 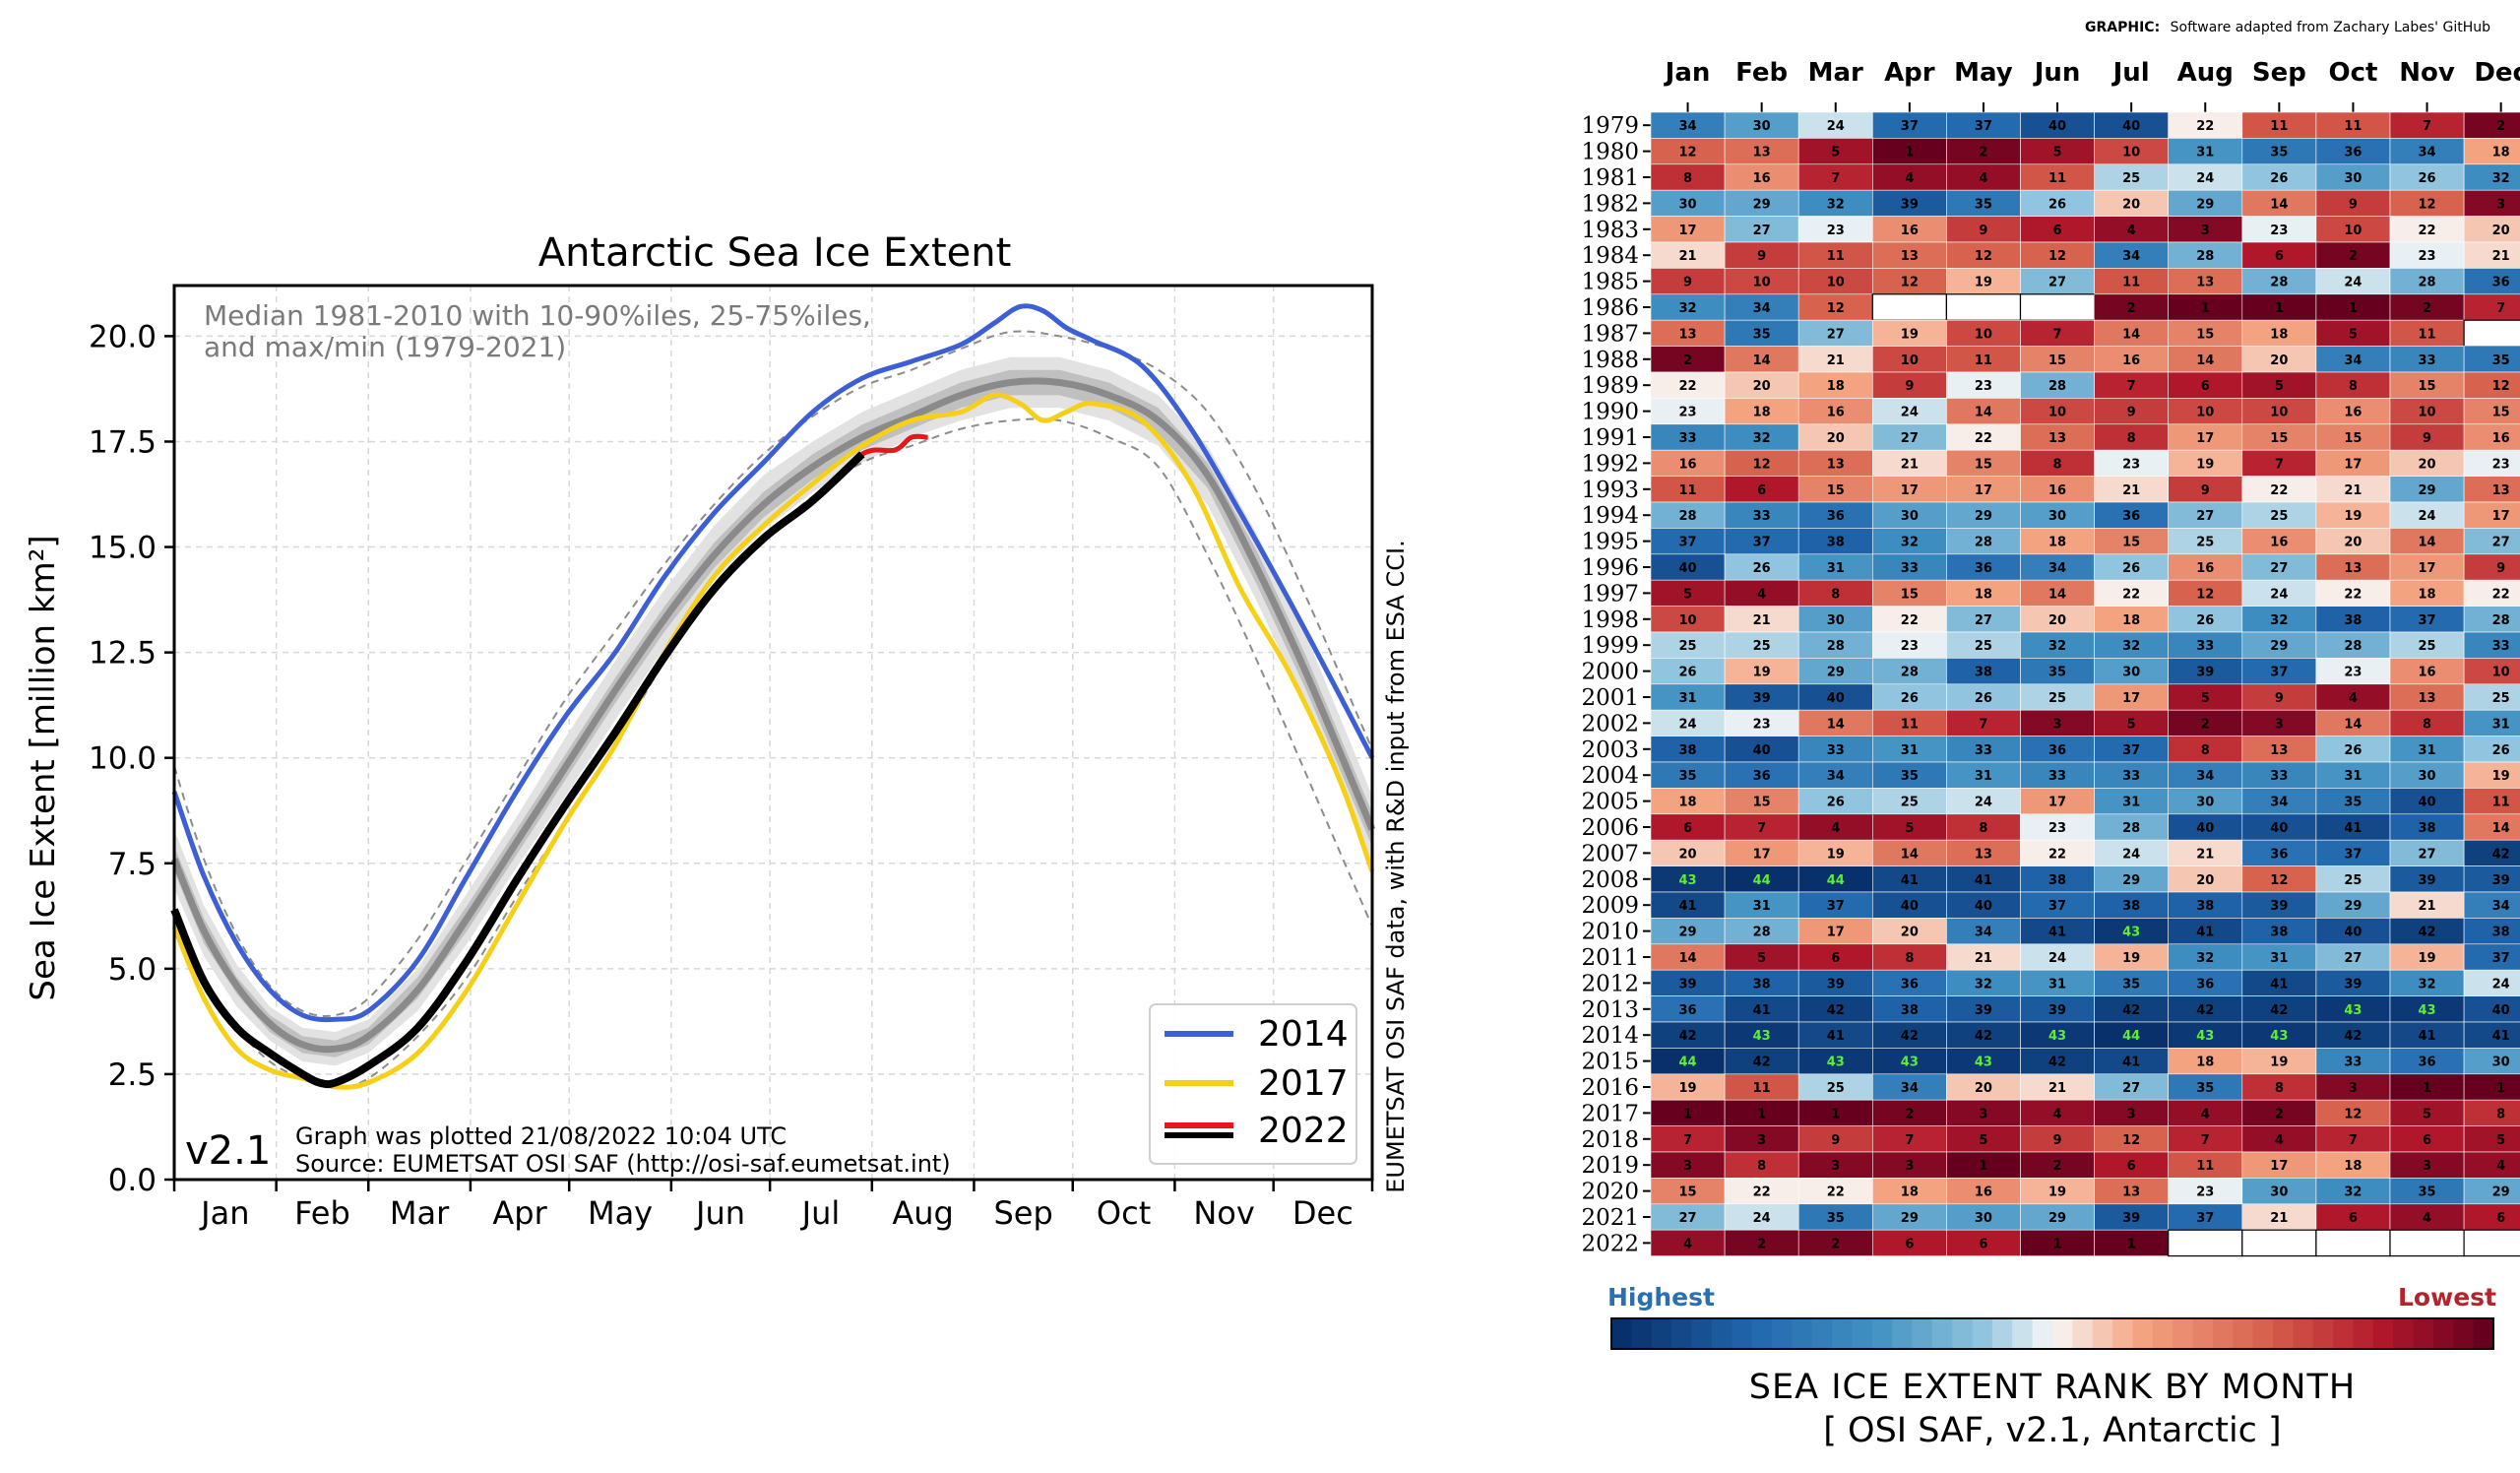 I want to click on heatmap-cell-label: 1, so click(x=2057, y=1244).